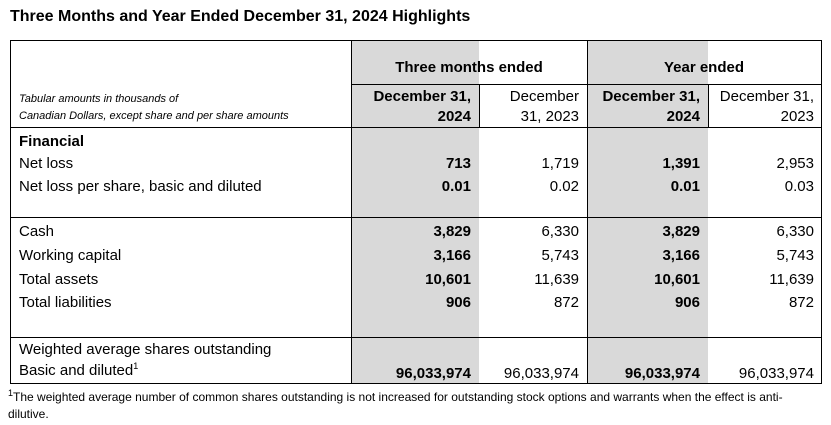 The height and width of the screenshot is (425, 831). What do you see at coordinates (140, 186) in the screenshot?
I see `row-label-net-loss-per-share: Net loss per share, basic and diluted` at bounding box center [140, 186].